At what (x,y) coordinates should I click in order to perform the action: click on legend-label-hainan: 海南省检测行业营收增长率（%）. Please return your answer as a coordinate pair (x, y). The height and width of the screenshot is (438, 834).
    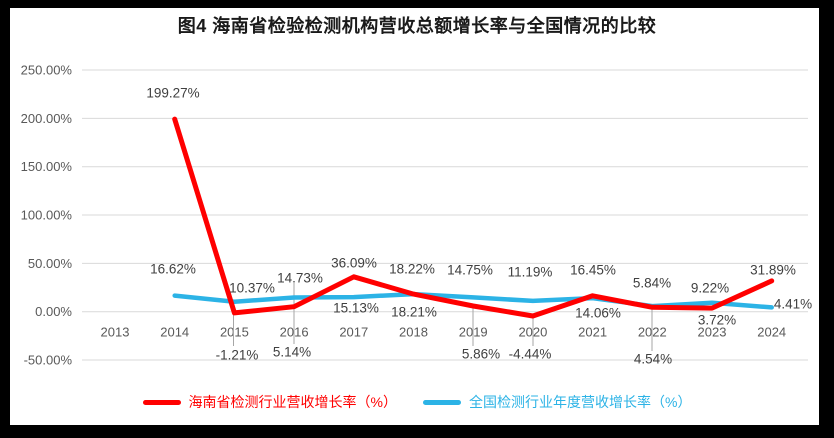
    Looking at the image, I should click on (292, 402).